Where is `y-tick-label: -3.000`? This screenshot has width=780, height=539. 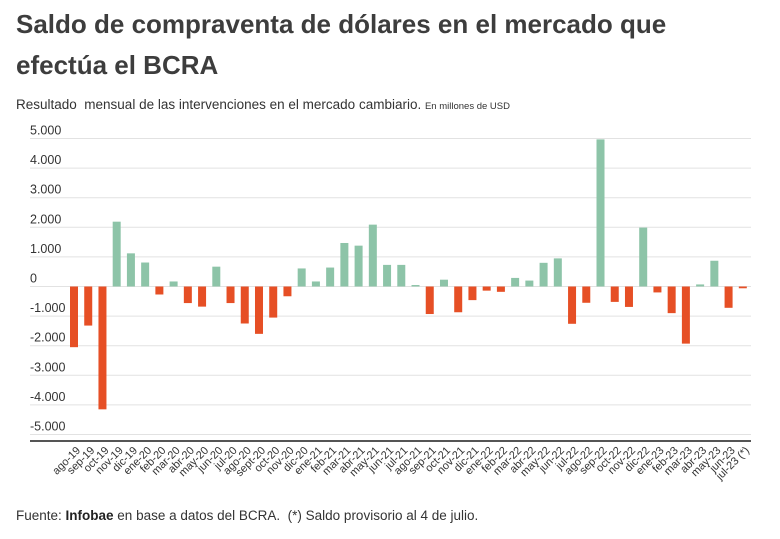
y-tick-label: -3.000 is located at coordinates (47, 367).